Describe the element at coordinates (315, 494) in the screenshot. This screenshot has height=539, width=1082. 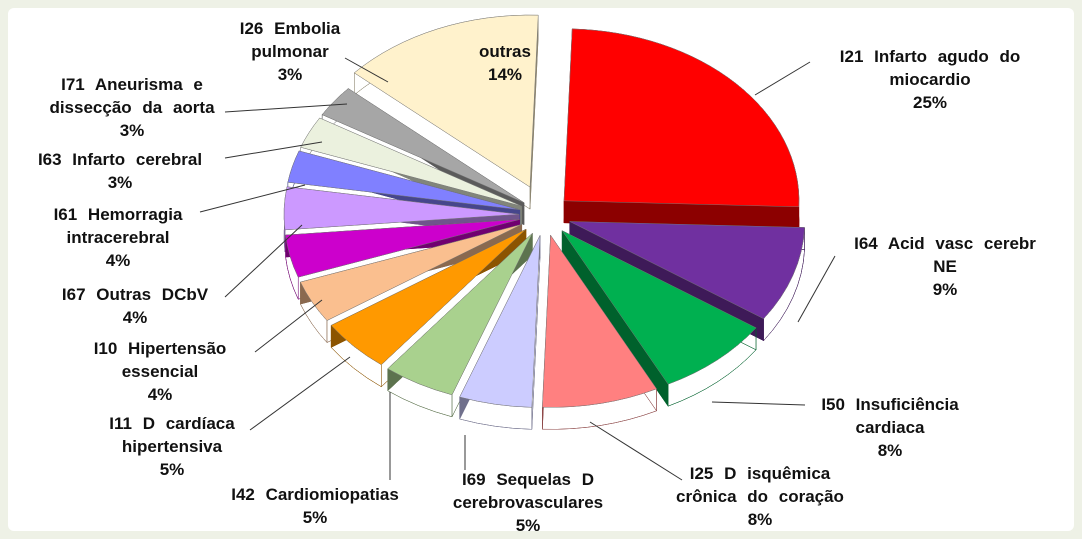
I see `category-label: I42 Cardiomiopatias` at that location.